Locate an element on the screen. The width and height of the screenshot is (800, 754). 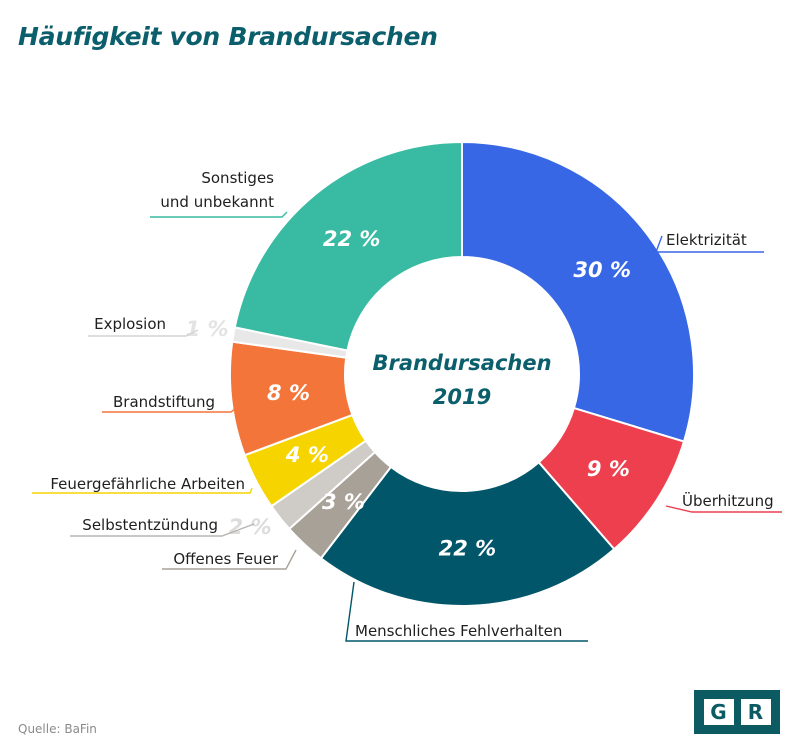
slice-category-label-2: Menschliches Fehlverhalten is located at coordinates (458, 631).